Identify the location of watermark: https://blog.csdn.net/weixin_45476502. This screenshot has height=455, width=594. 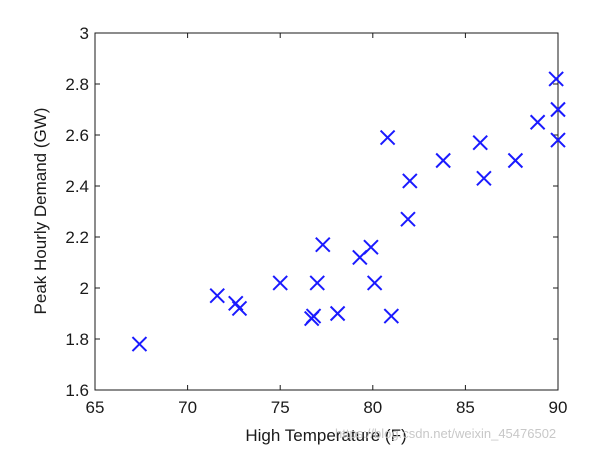
(446, 433).